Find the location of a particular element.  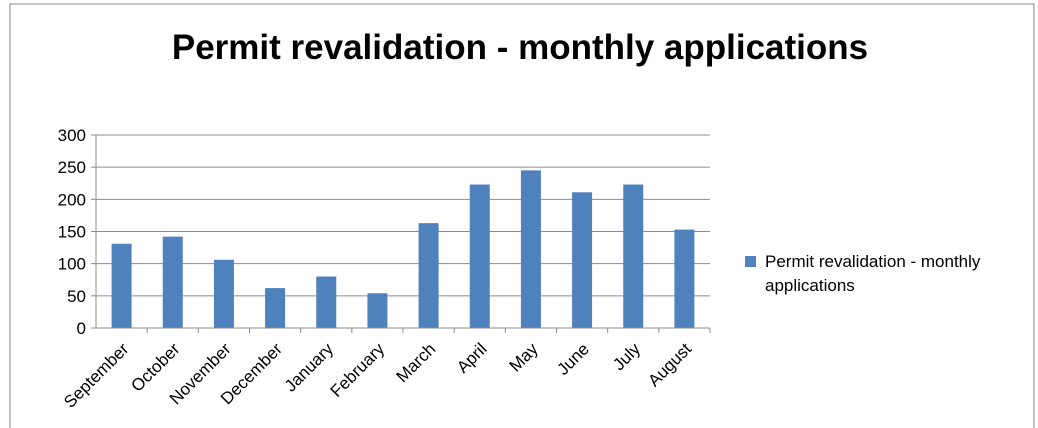

x-tick-label: May is located at coordinates (524, 357).